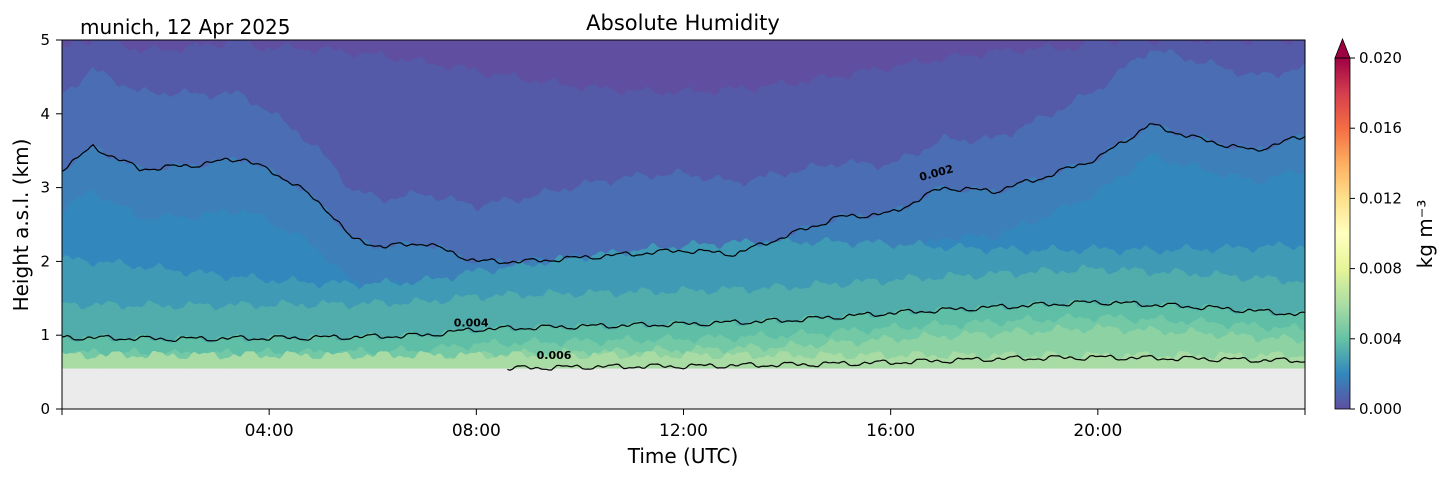  Describe the element at coordinates (185, 27) in the screenshot. I see `location-date-label: munich, 12 Apr 2025` at that location.